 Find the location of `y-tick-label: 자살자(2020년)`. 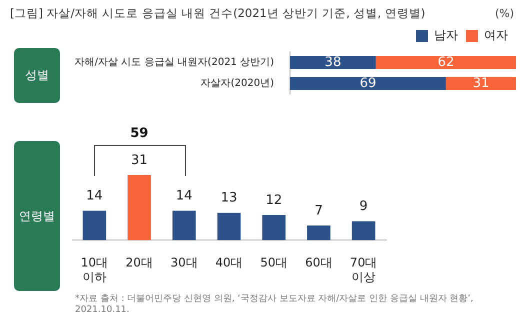

y-tick-label: 자살자(2020년) is located at coordinates (237, 84).